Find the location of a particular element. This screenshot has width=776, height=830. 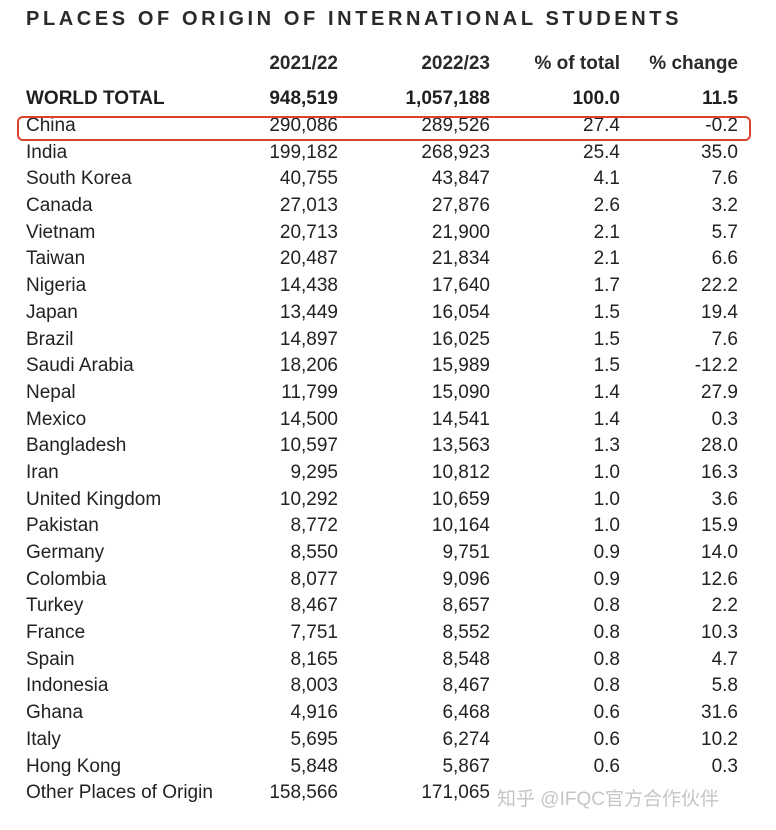

pct-change: 27.9 is located at coordinates (719, 392).